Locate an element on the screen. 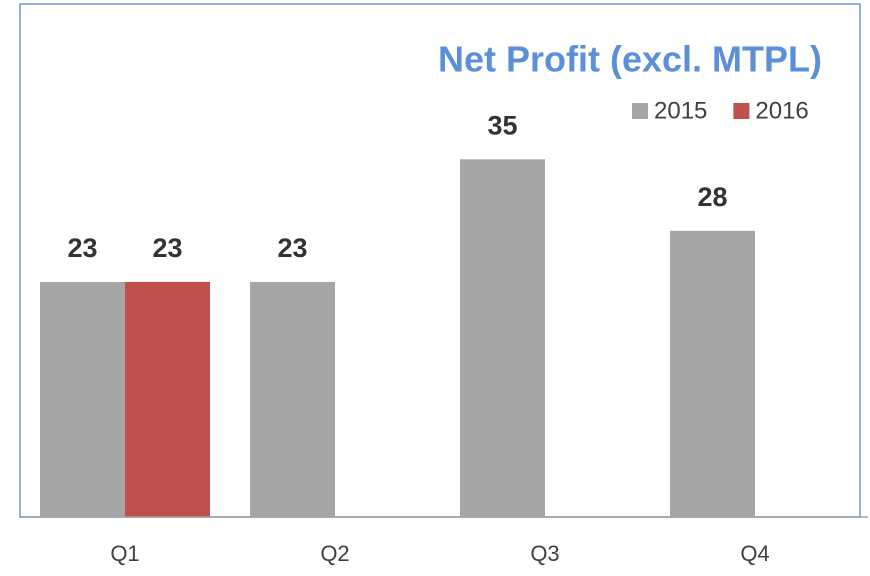 The height and width of the screenshot is (576, 870). chart-title: Net Profit (excl. MTPL) is located at coordinates (630, 59).